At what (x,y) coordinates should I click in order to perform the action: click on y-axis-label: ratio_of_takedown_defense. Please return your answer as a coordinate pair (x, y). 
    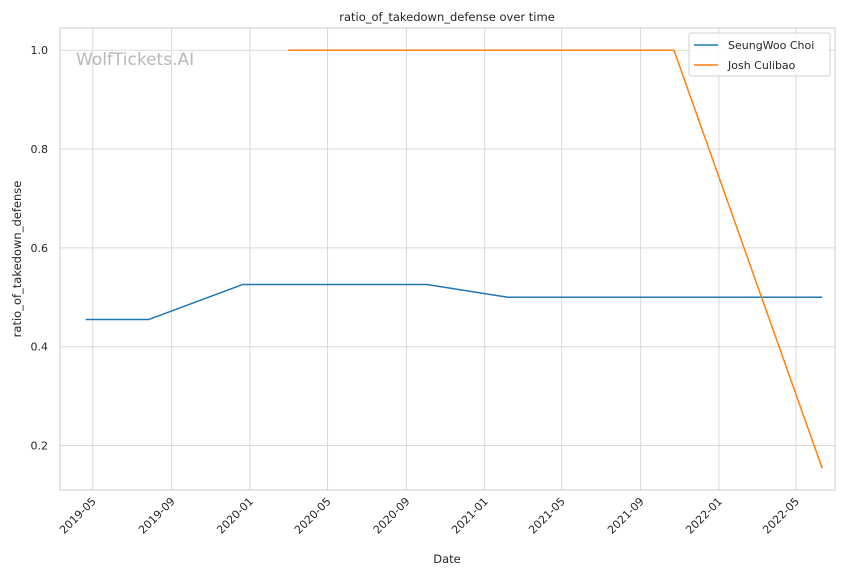
    Looking at the image, I should click on (17, 259).